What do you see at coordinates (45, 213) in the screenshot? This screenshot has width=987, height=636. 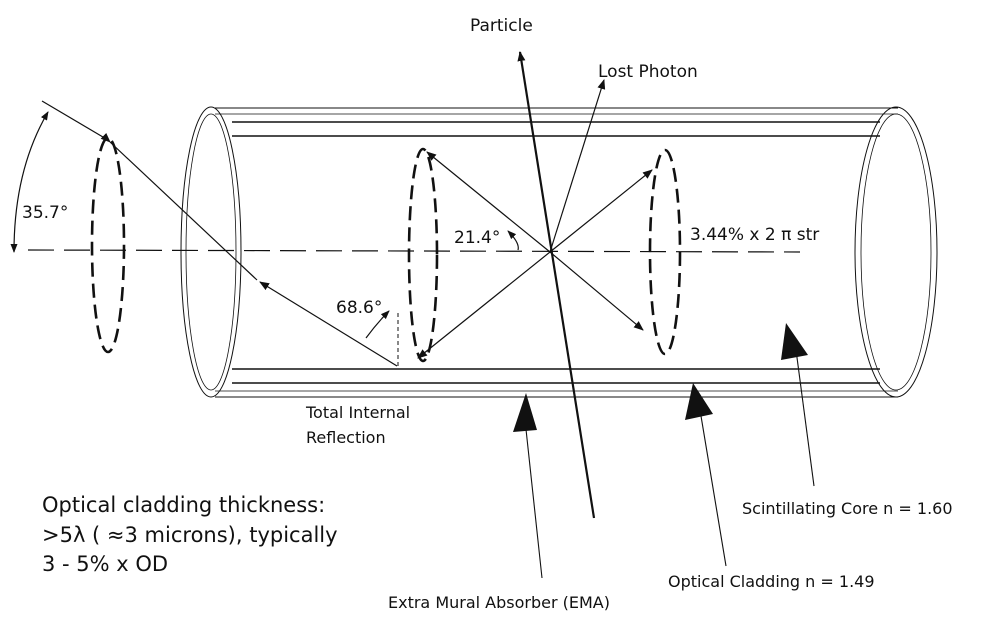 I see `acceptance-angle-label: 35.7°` at bounding box center [45, 213].